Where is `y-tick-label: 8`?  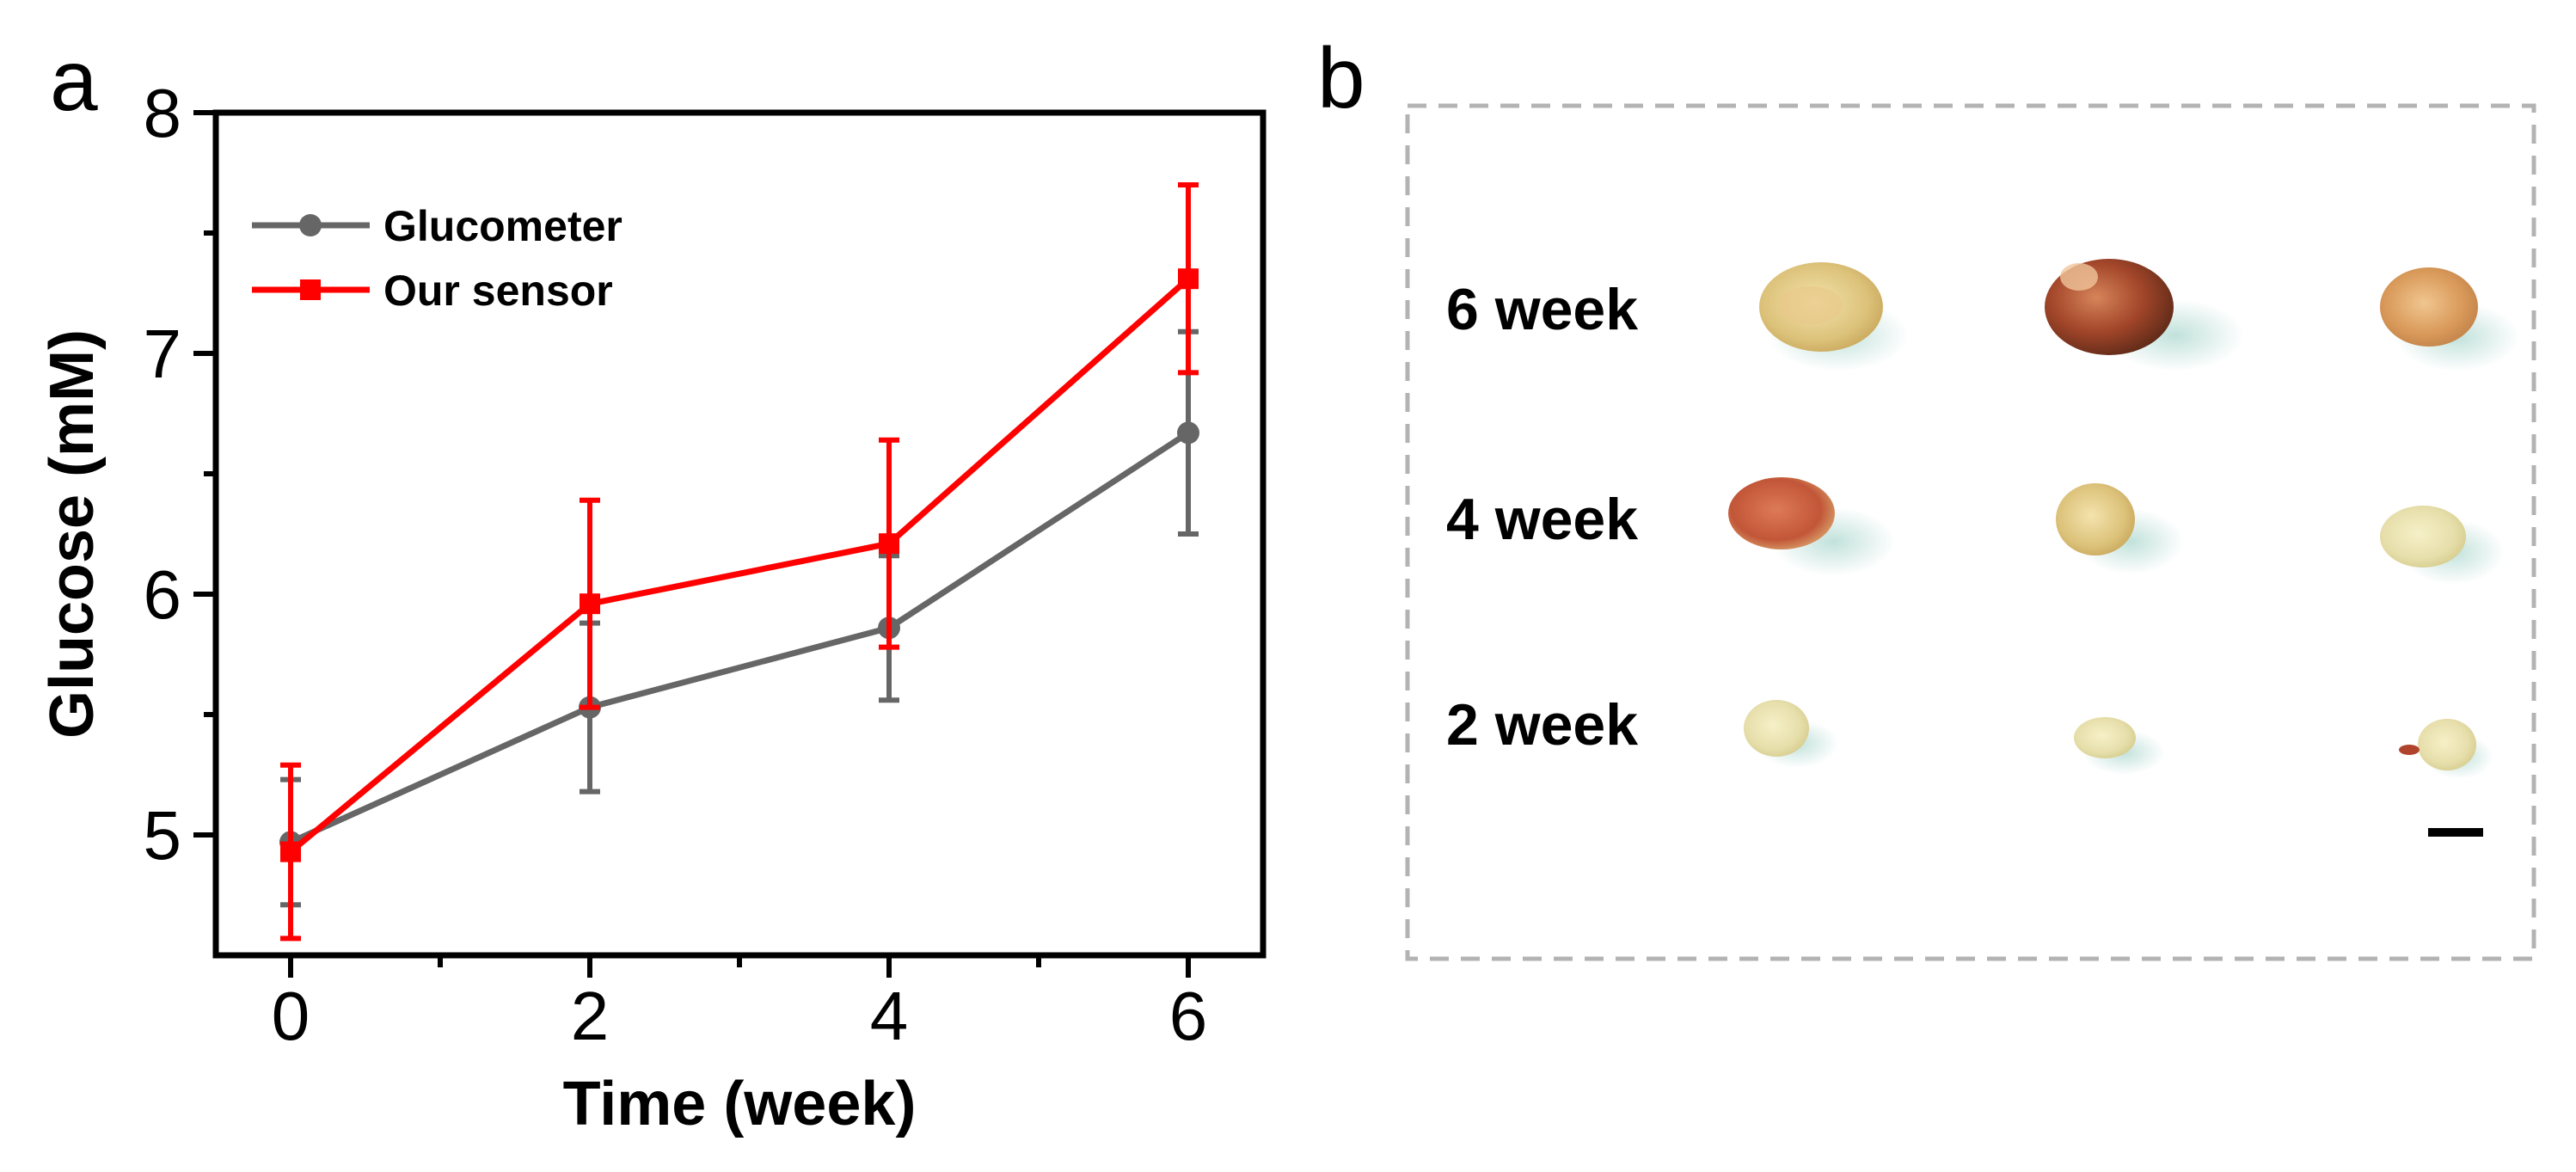
y-tick-label: 8 is located at coordinates (163, 113).